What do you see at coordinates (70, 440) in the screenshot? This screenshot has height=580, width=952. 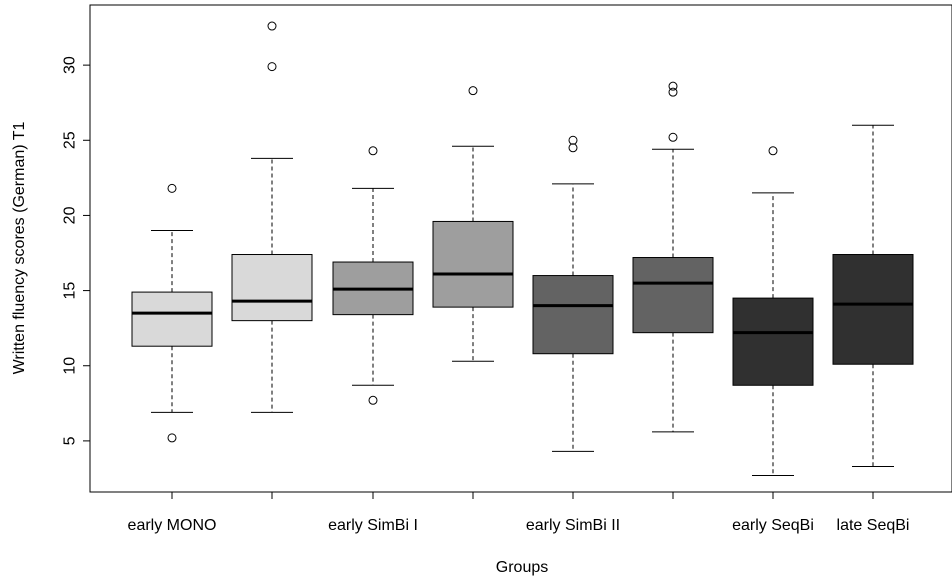 I see `y-tick-label: 5` at bounding box center [70, 440].